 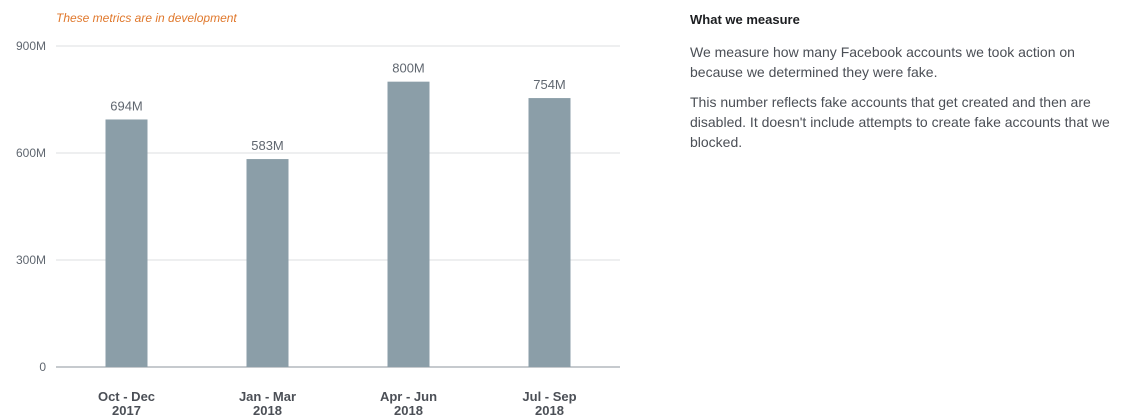 What do you see at coordinates (408, 68) in the screenshot?
I see `bar-value-label: 800M` at bounding box center [408, 68].